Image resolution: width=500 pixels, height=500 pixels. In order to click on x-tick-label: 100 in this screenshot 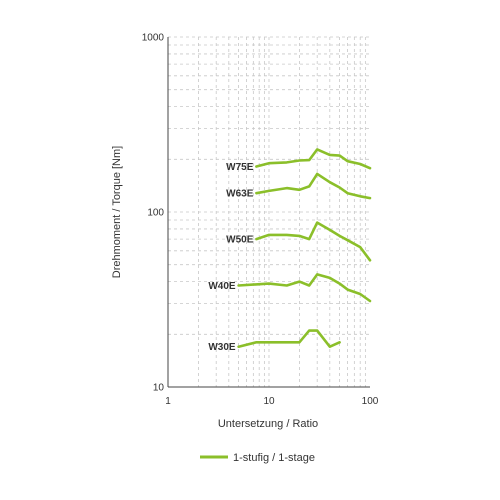, I will do `click(370, 401)`.